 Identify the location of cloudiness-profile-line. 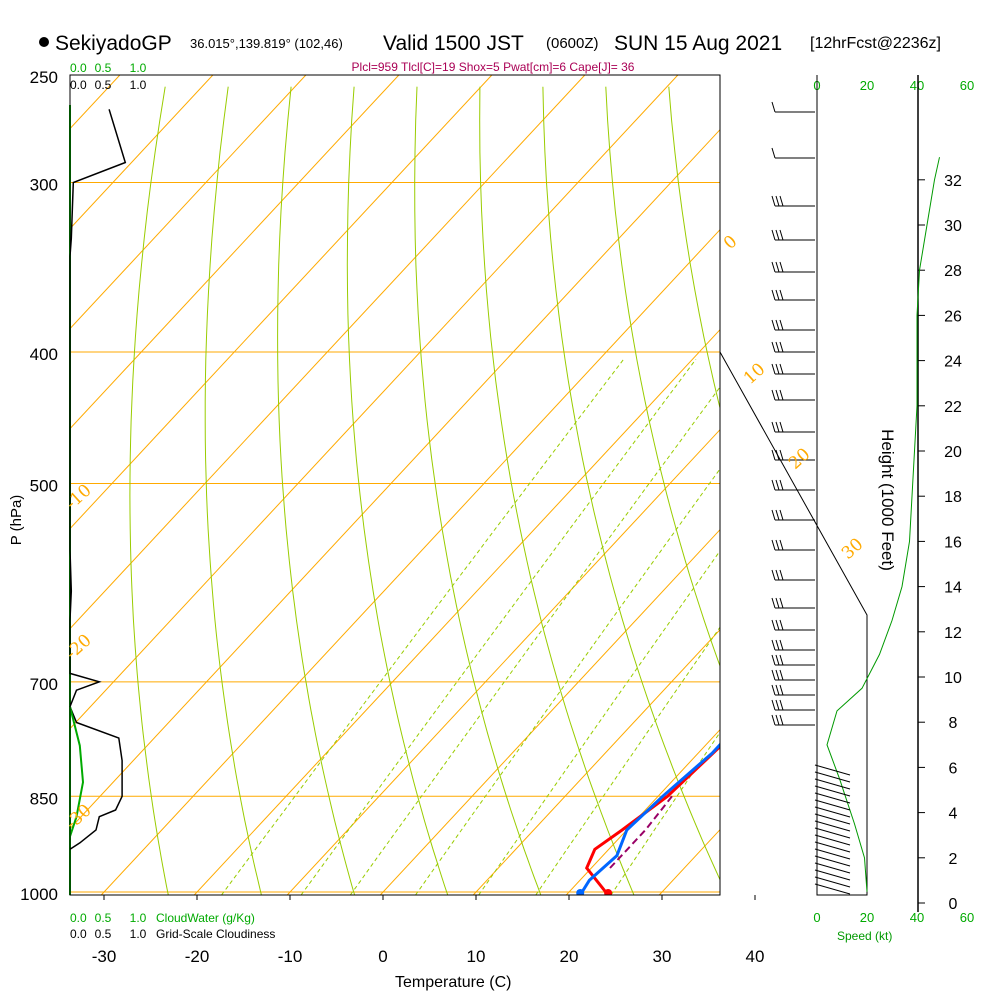
(98, 479).